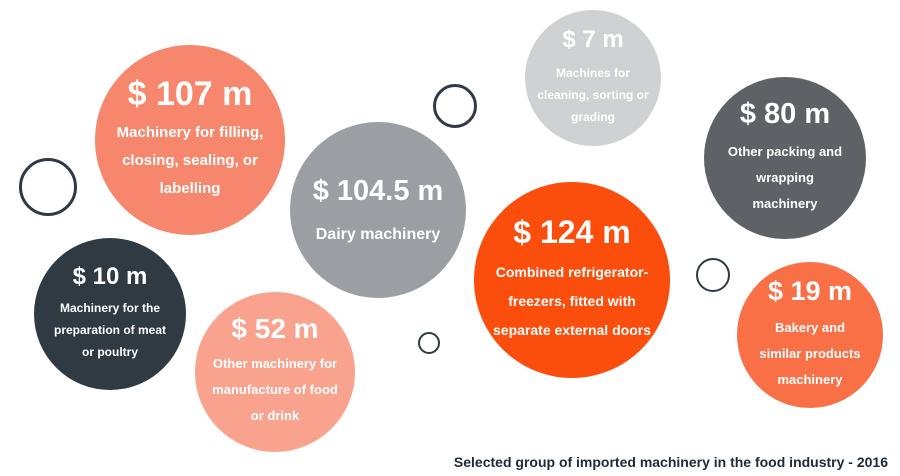 This screenshot has width=900, height=476. Describe the element at coordinates (378, 190) in the screenshot. I see `bubble-value: $ 104.5 m` at that location.